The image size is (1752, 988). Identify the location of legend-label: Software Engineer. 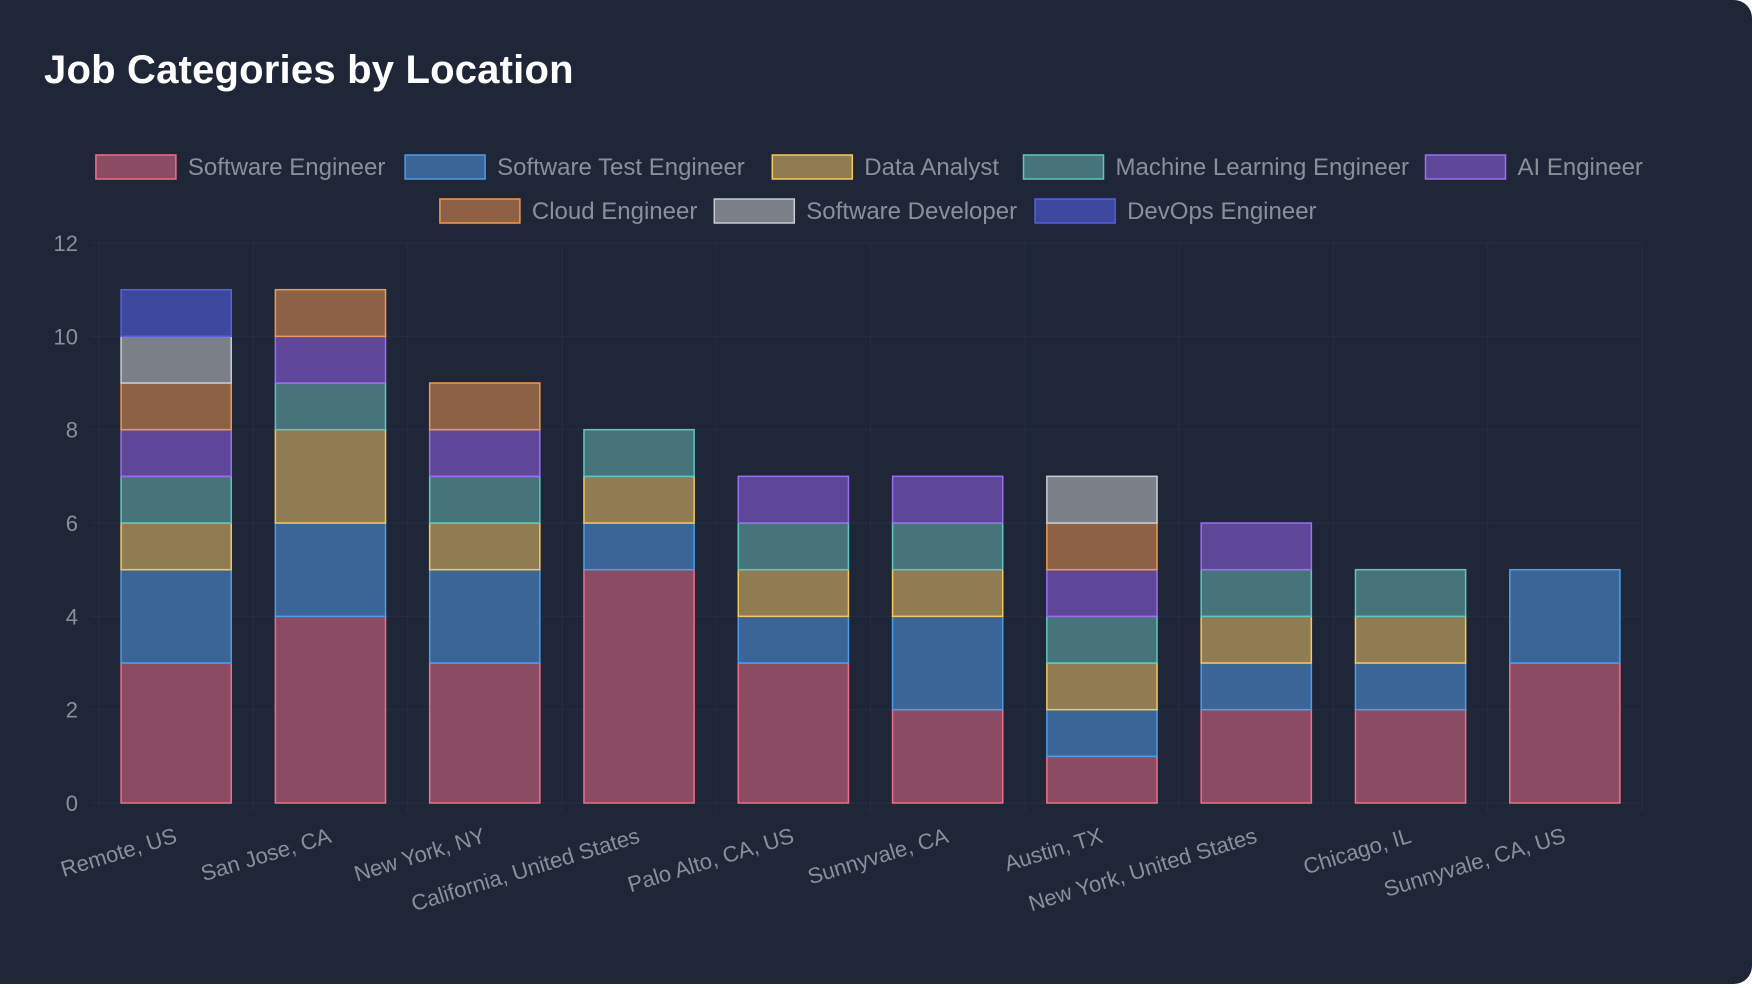
(286, 167).